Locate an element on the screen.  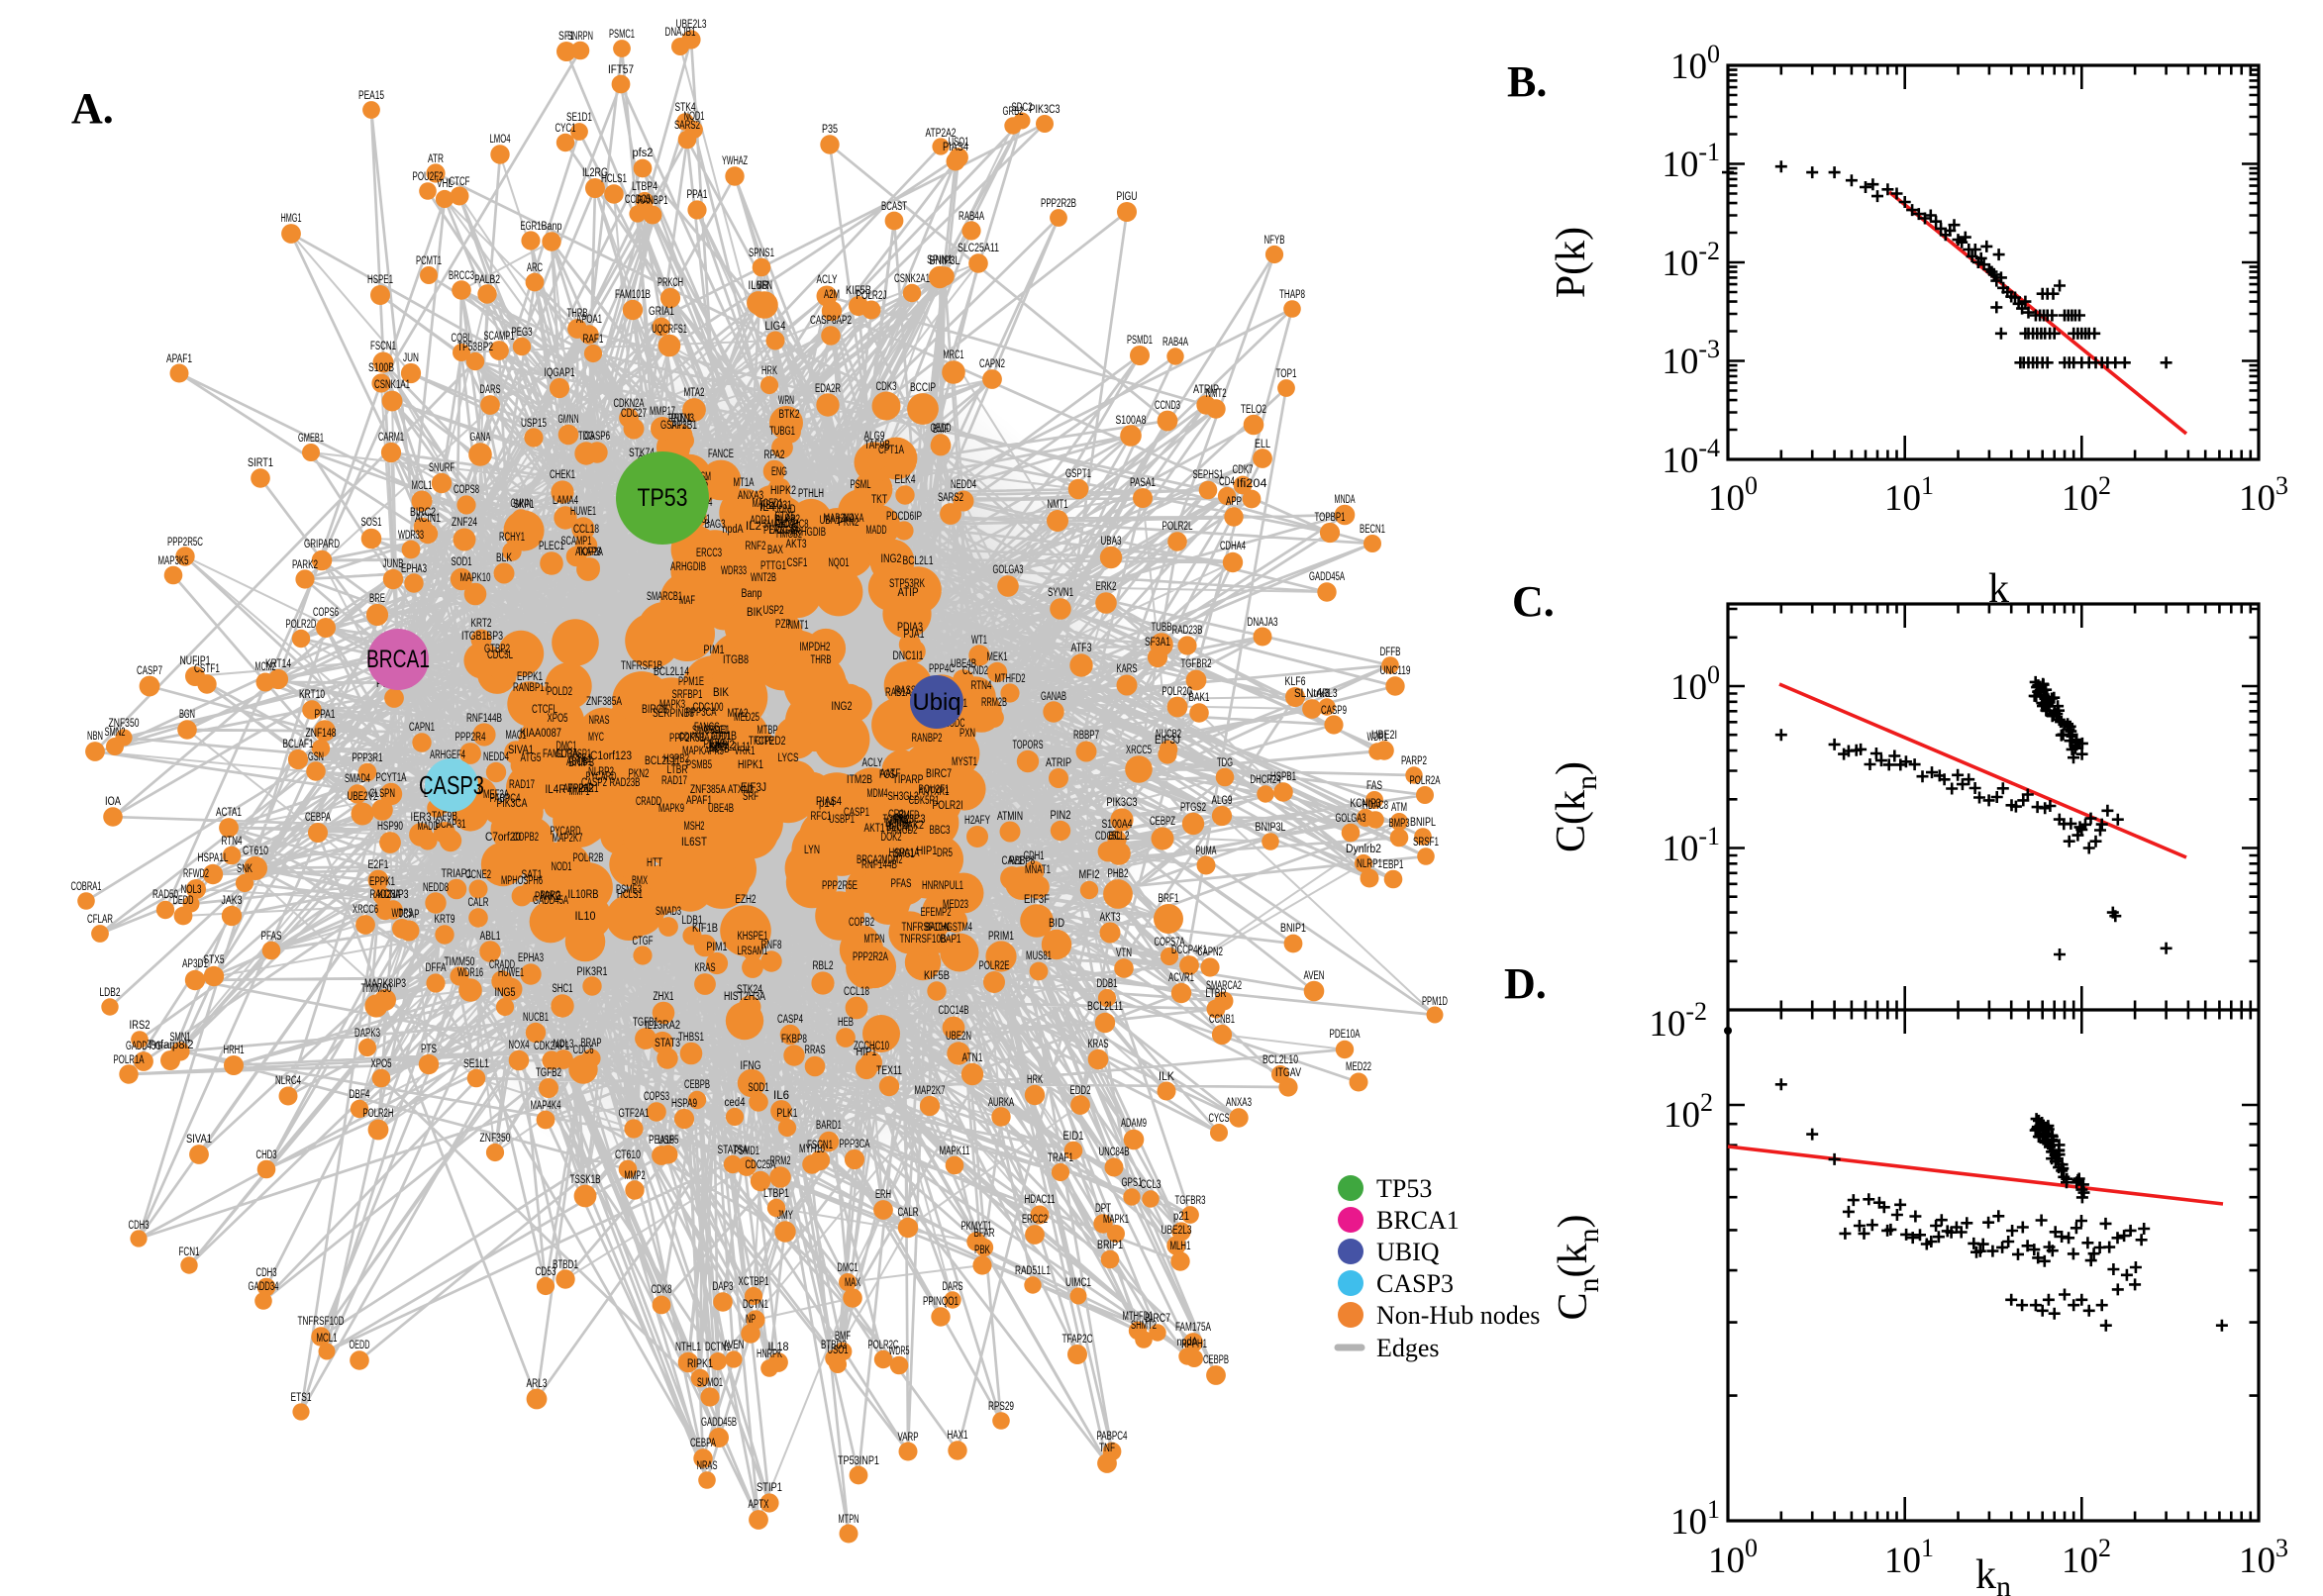
svg-text: CASP9 is located at coordinates (1334, 711).